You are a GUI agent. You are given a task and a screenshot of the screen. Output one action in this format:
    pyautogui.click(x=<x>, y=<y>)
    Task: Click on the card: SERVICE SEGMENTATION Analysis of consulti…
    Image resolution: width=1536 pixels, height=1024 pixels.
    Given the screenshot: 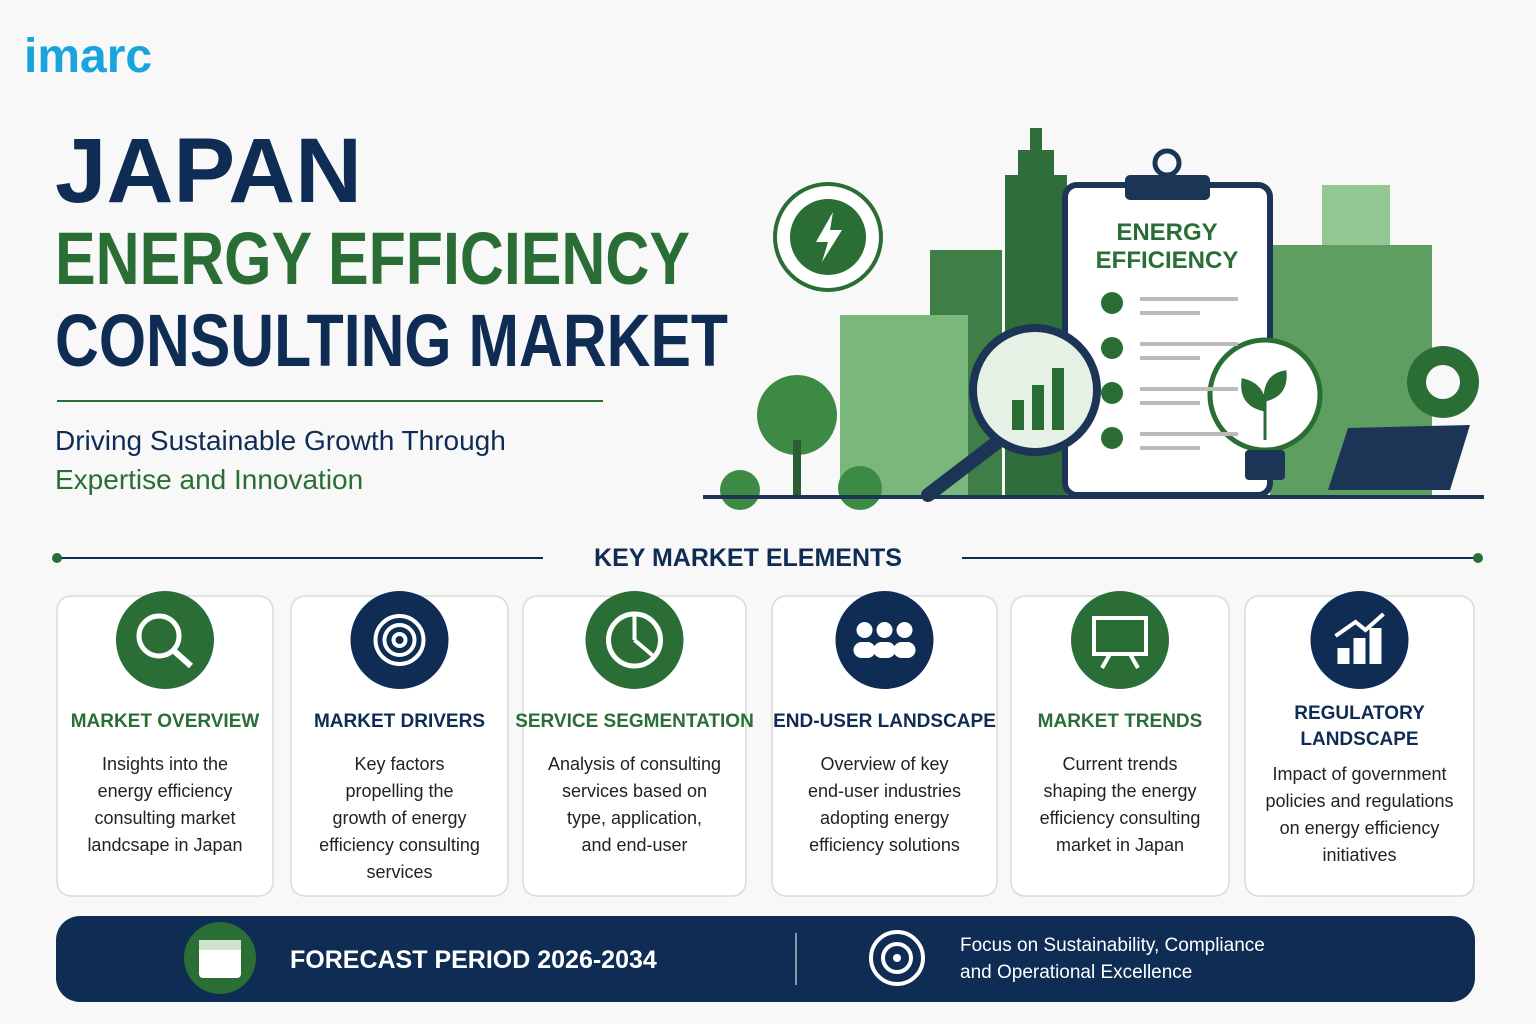 What is the action you would take?
    pyautogui.click(x=634, y=744)
    